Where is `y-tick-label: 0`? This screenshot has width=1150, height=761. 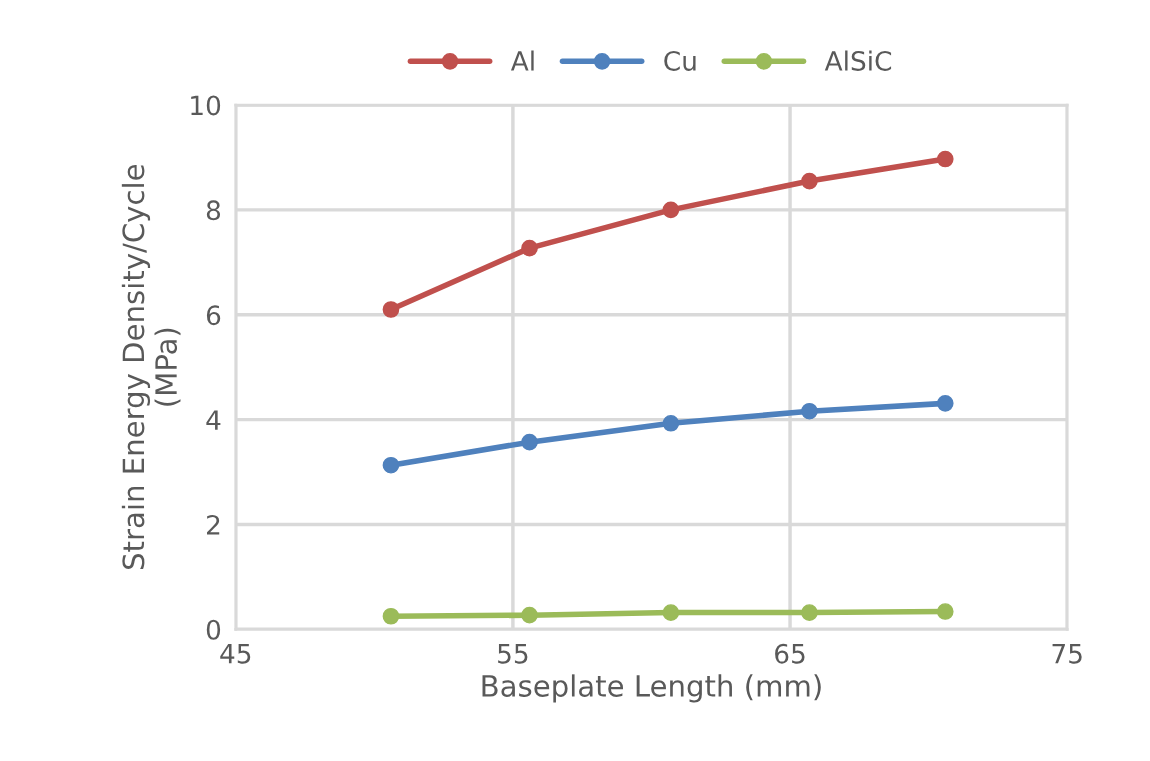 y-tick-label: 0 is located at coordinates (213, 629).